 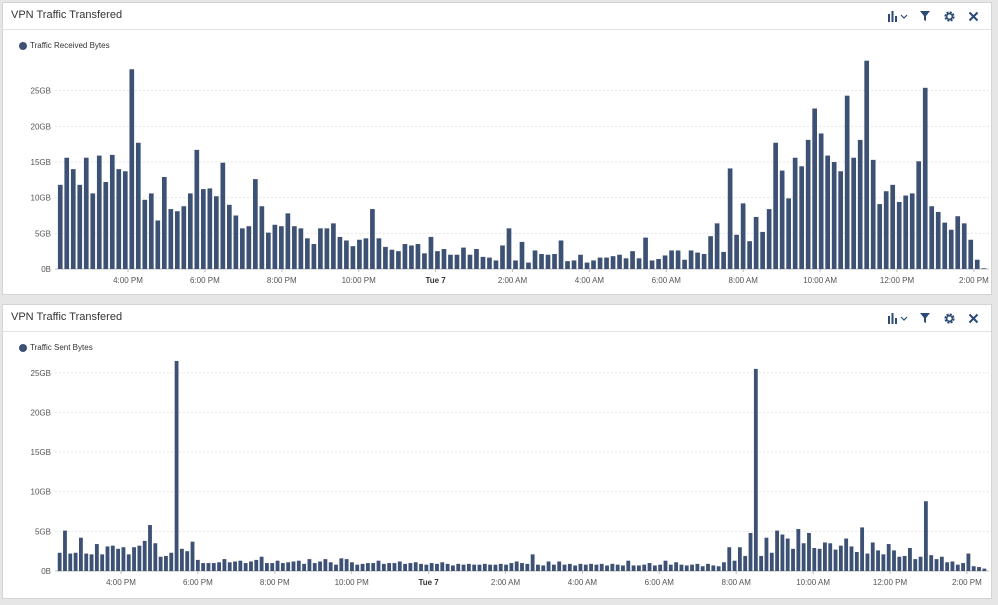 I want to click on settings-button, so click(x=949, y=16).